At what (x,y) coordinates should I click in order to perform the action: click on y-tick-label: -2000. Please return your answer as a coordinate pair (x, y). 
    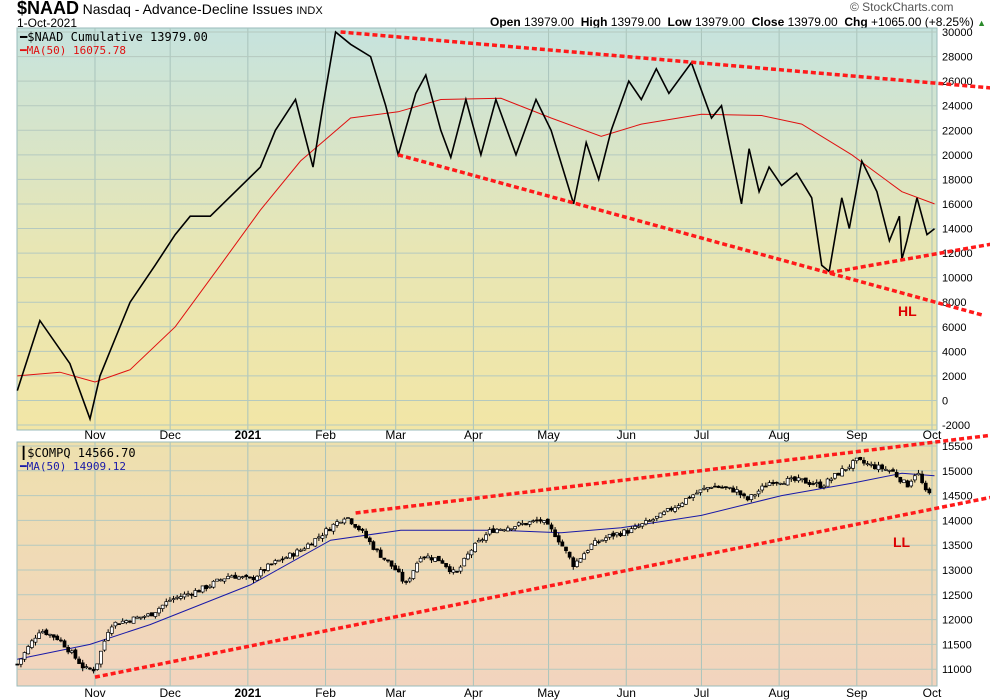
    Looking at the image, I should click on (956, 426).